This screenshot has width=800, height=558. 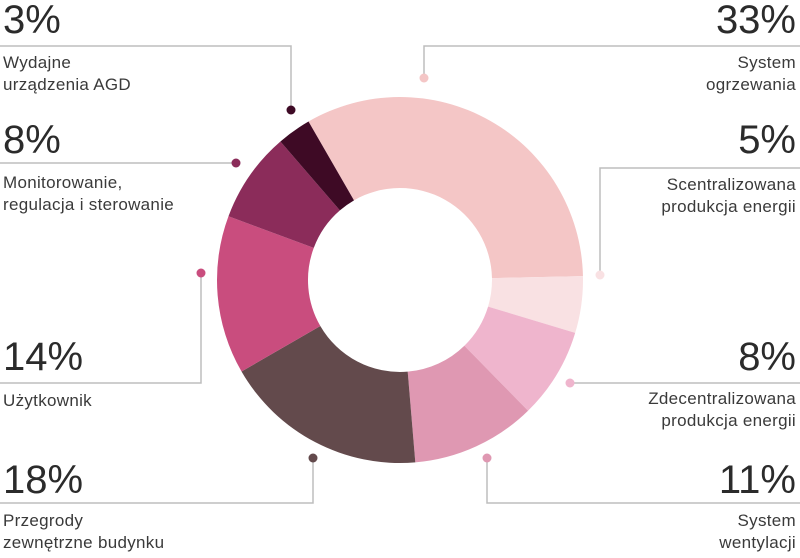 What do you see at coordinates (84, 531) in the screenshot?
I see `category-label: Przegrody zewnętrzne budynku` at bounding box center [84, 531].